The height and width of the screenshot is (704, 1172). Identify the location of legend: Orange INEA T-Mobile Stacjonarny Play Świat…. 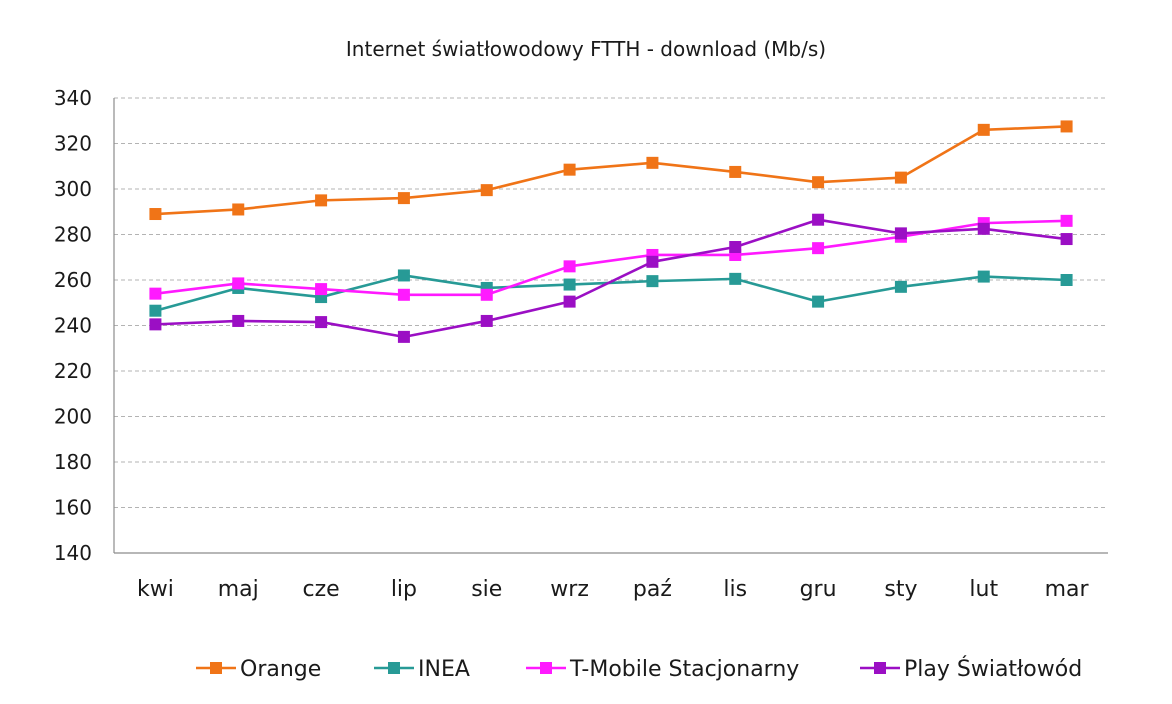
(639, 669).